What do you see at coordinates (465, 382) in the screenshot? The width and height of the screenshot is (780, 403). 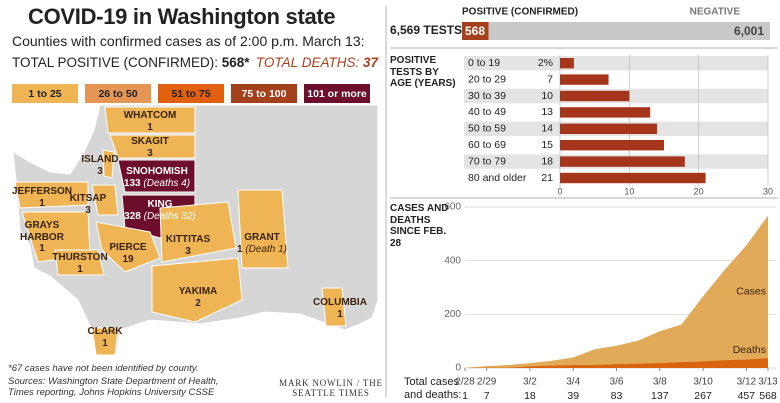 I see `x-tick-label: 2/28` at bounding box center [465, 382].